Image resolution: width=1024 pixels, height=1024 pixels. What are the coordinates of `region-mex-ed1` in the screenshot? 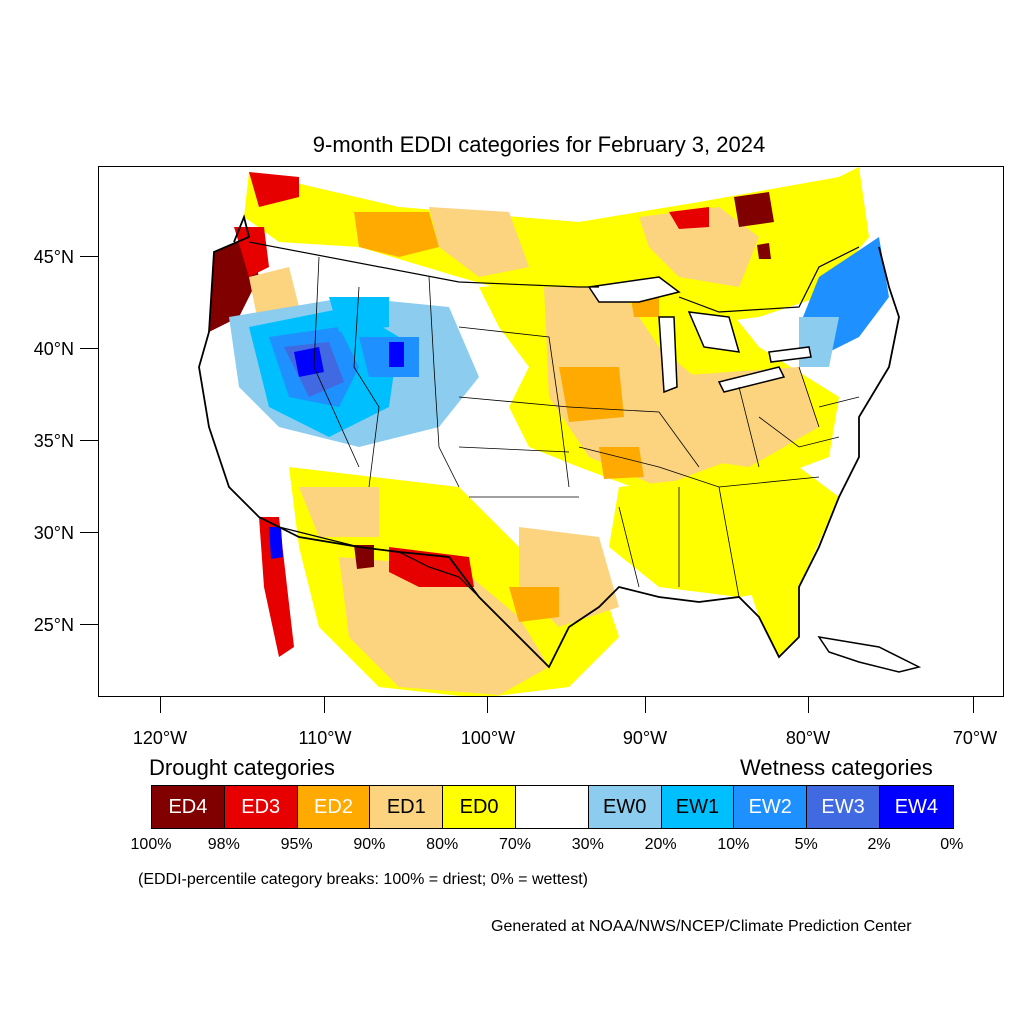 It's located at (444, 626).